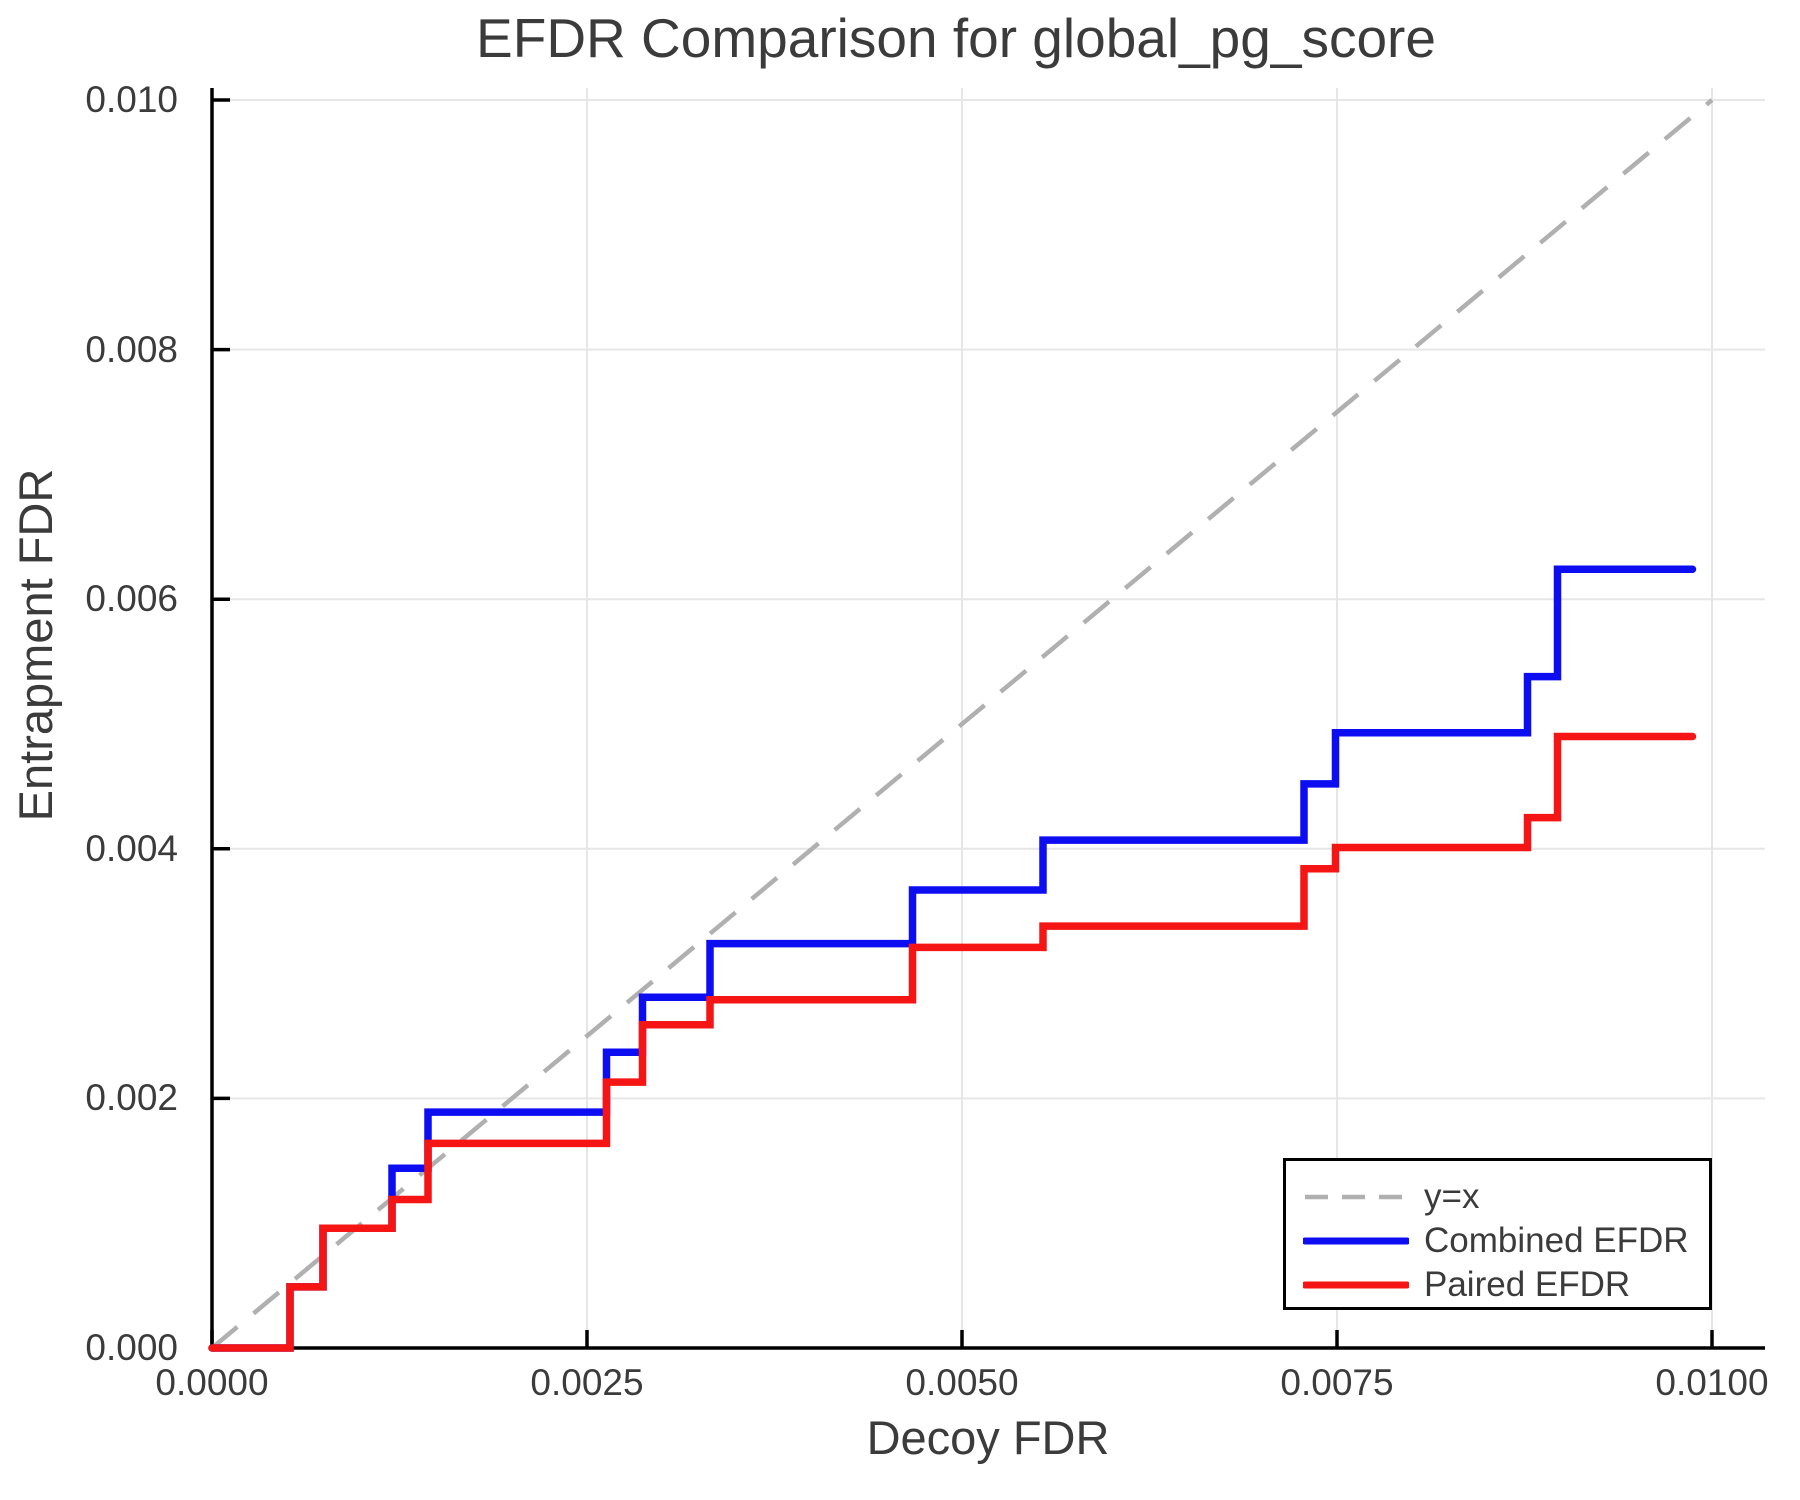  What do you see at coordinates (1556, 1240) in the screenshot?
I see `legend-label: Combined EFDR` at bounding box center [1556, 1240].